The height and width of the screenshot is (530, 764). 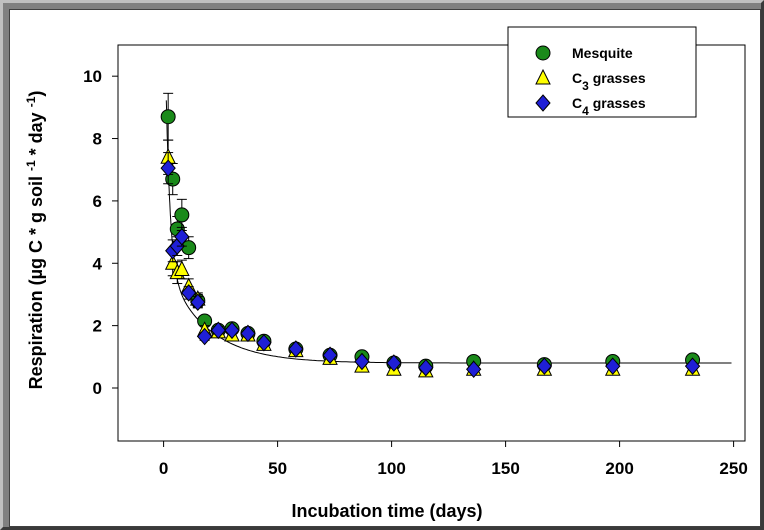 I want to click on legend-label: C3 grasses, so click(x=609, y=81).